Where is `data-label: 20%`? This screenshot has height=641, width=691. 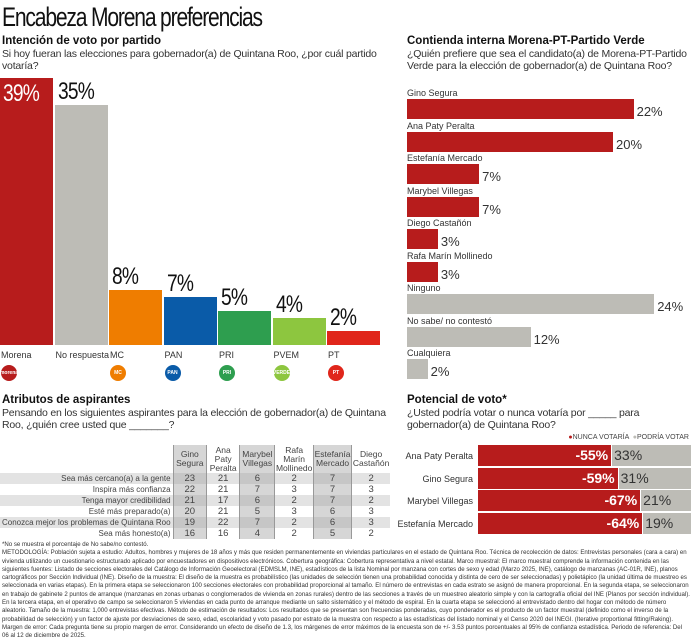 data-label: 20% is located at coordinates (629, 144).